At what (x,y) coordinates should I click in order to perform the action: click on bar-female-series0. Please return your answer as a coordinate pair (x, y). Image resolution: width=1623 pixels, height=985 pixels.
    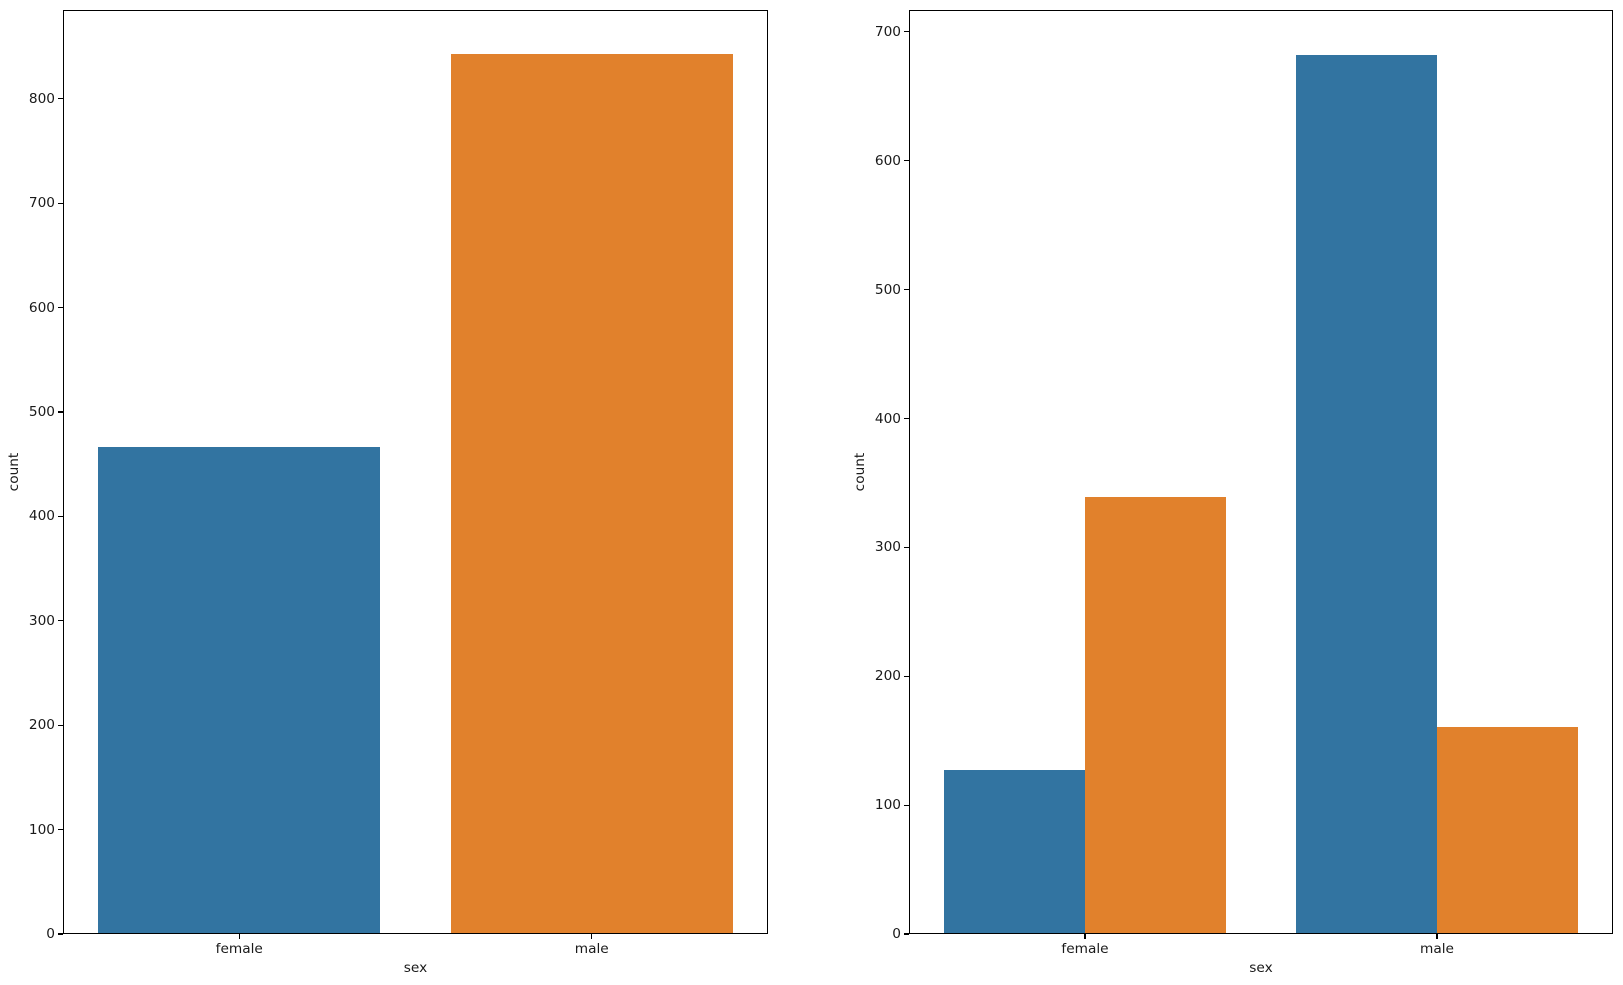
    Looking at the image, I should click on (1014, 852).